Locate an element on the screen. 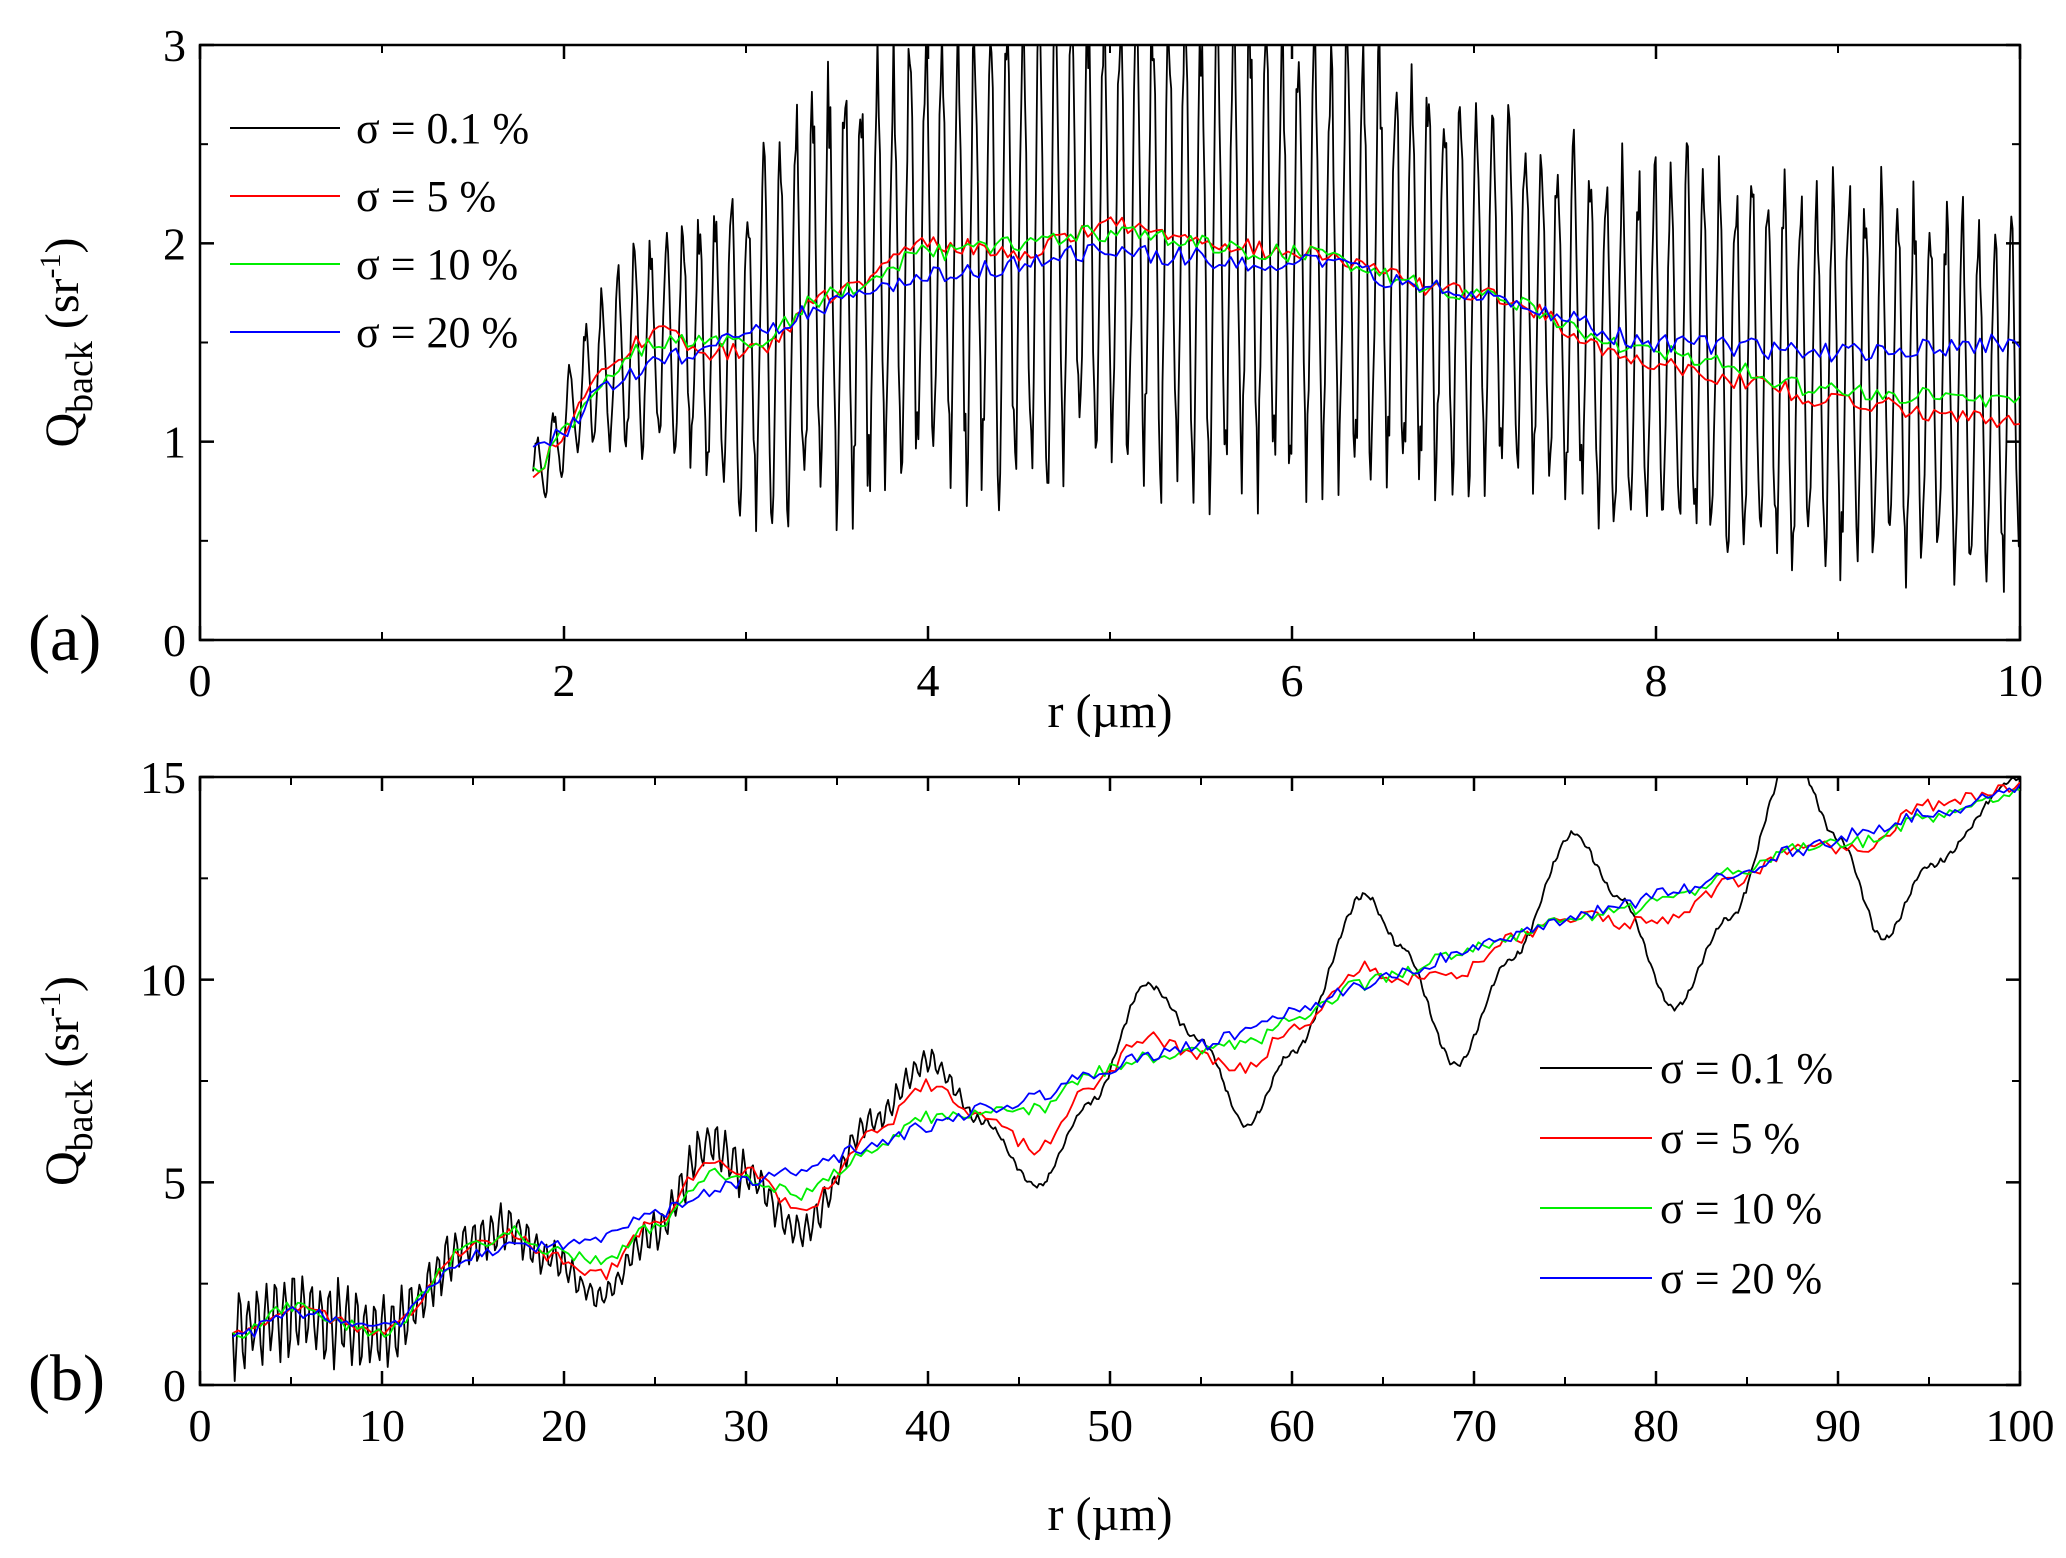 The image size is (2066, 1558). x-tick-label: 4 is located at coordinates (928, 680).